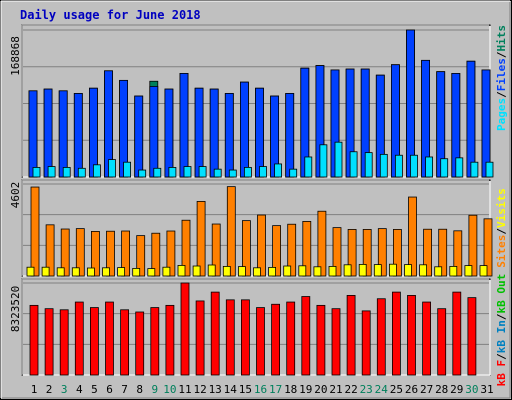 The image size is (512, 400). Describe the element at coordinates (94, 389) in the screenshot. I see `day-label: 5` at that location.